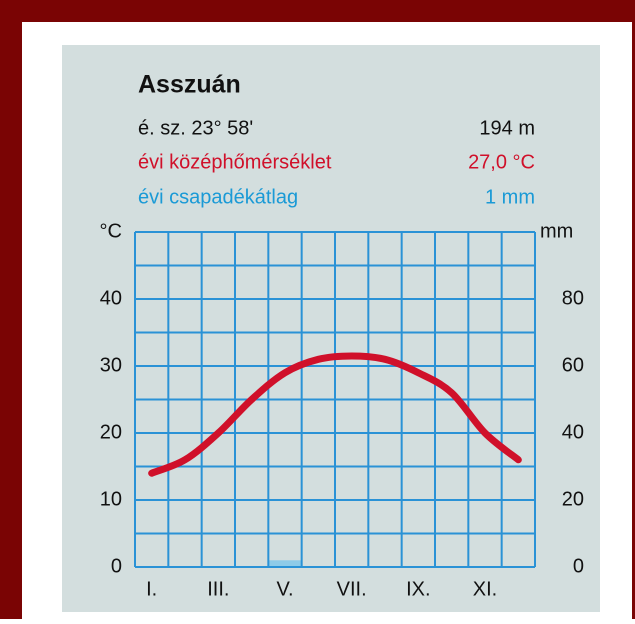 The image size is (635, 624). Describe the element at coordinates (418, 589) in the screenshot. I see `x-tick-label: IX.` at that location.